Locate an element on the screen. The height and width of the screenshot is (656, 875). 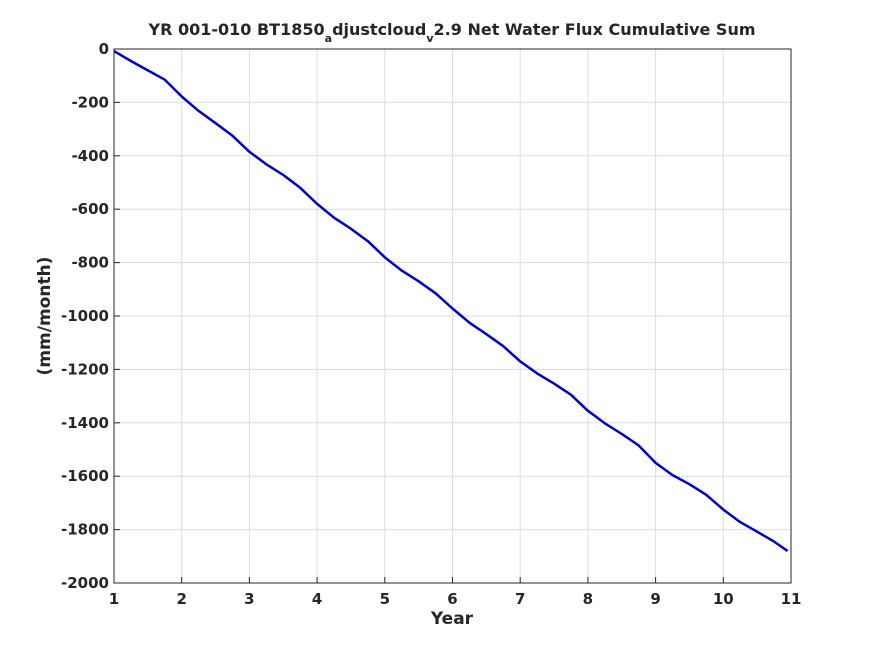
x-tick-label: 4 is located at coordinates (317, 599).